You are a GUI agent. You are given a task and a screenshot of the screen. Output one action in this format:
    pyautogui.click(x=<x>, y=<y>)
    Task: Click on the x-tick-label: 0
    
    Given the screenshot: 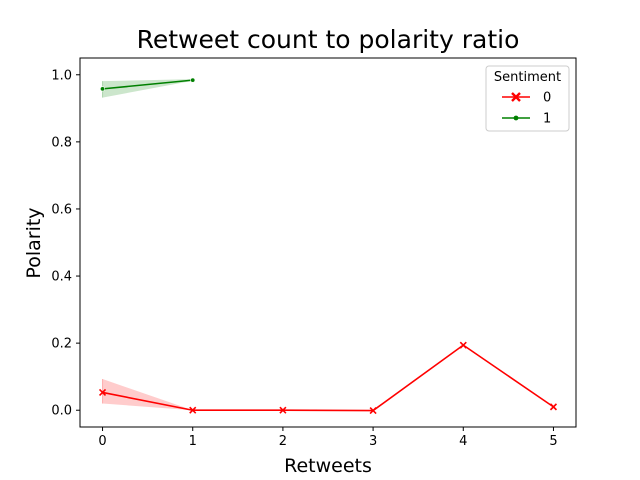 What is the action you would take?
    pyautogui.click(x=102, y=441)
    